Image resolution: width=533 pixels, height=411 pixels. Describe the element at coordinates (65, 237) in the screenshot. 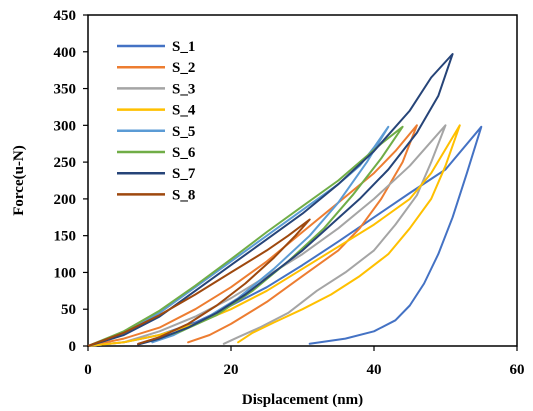

I see `y-tick-label: 150` at that location.